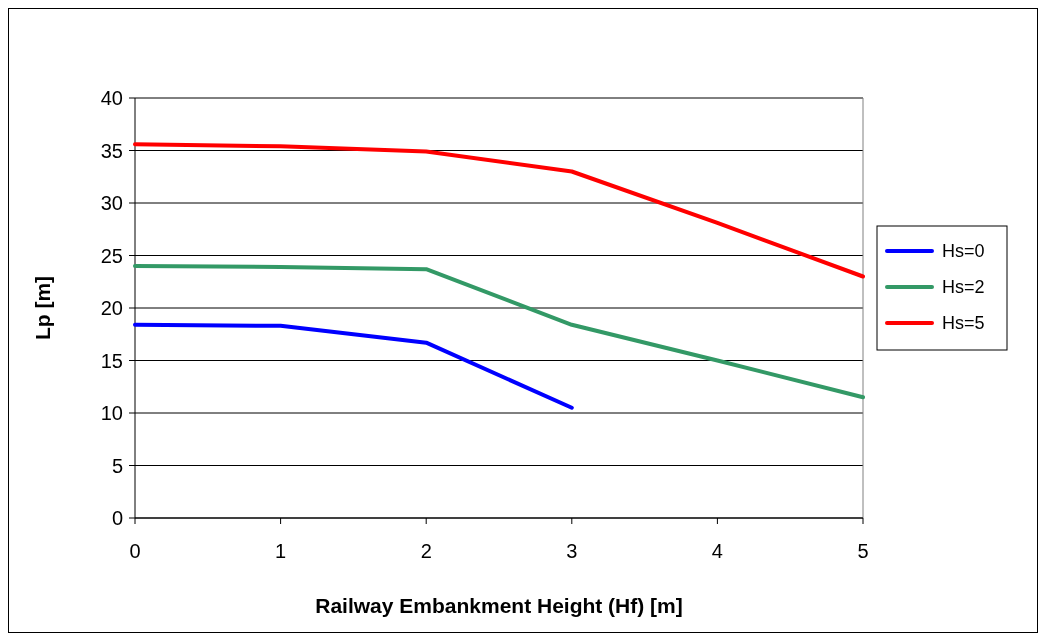 This screenshot has height=641, width=1047. I want to click on y-tick-label: 25, so click(111, 255).